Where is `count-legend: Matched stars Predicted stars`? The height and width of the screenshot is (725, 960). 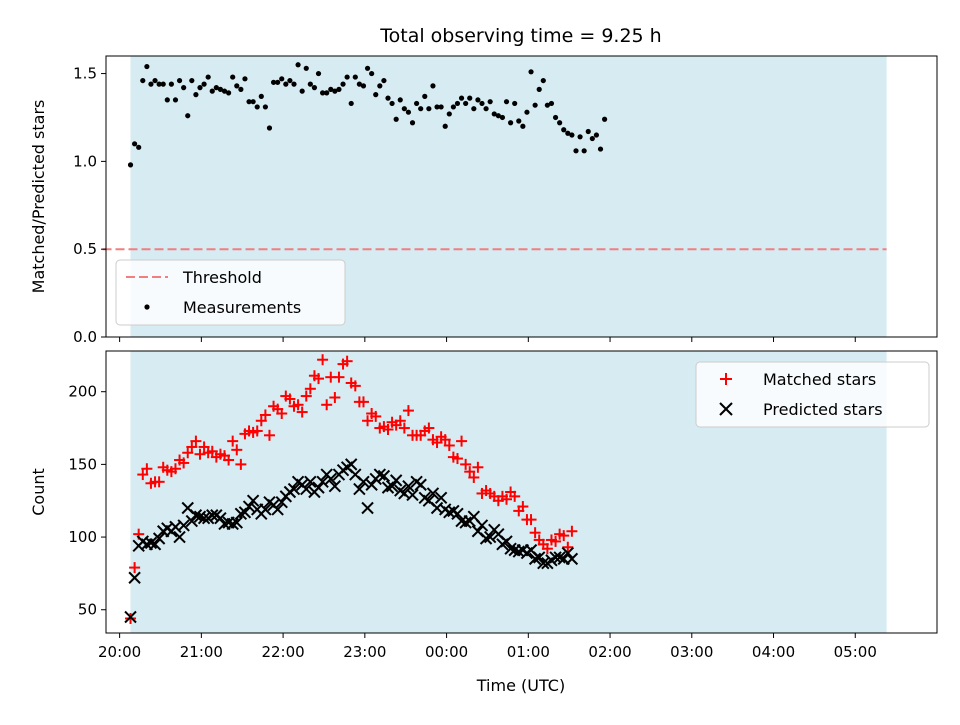 count-legend: Matched stars Predicted stars is located at coordinates (812, 394).